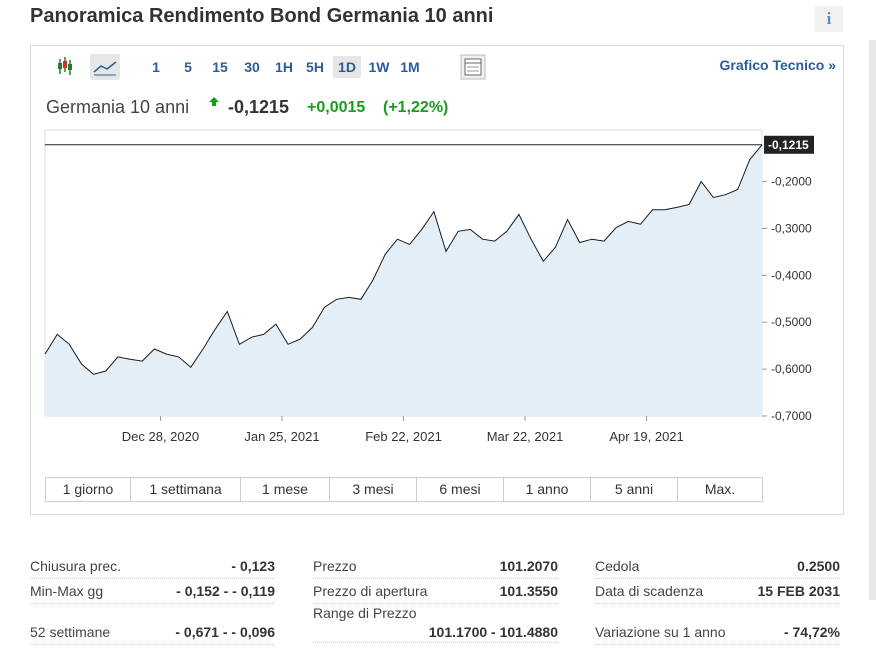 This screenshot has height=661, width=876. Describe the element at coordinates (315, 67) in the screenshot. I see `interval-button: 5H` at that location.